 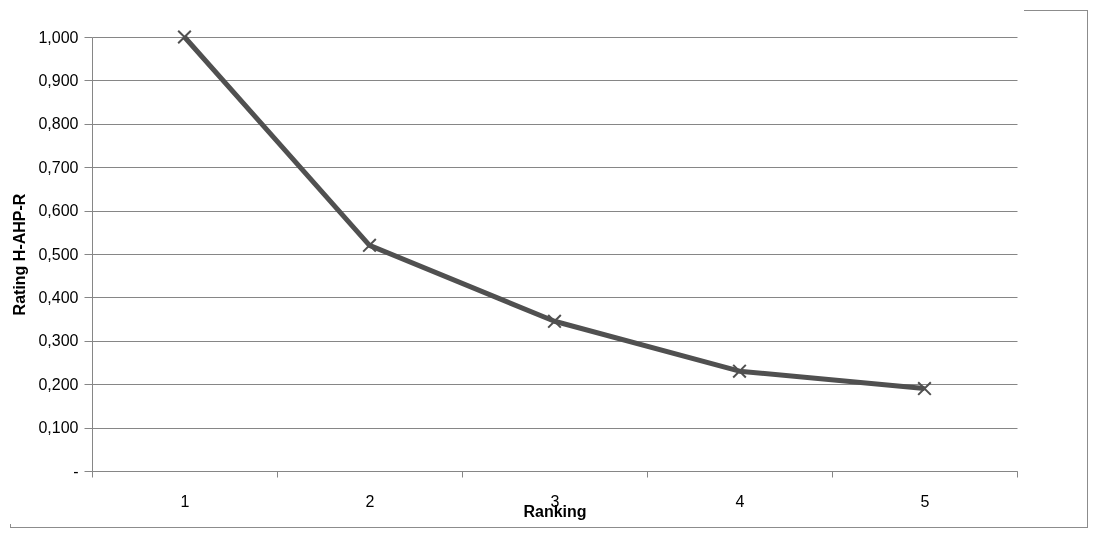 What do you see at coordinates (185, 501) in the screenshot?
I see `x-tick-label: 1` at bounding box center [185, 501].